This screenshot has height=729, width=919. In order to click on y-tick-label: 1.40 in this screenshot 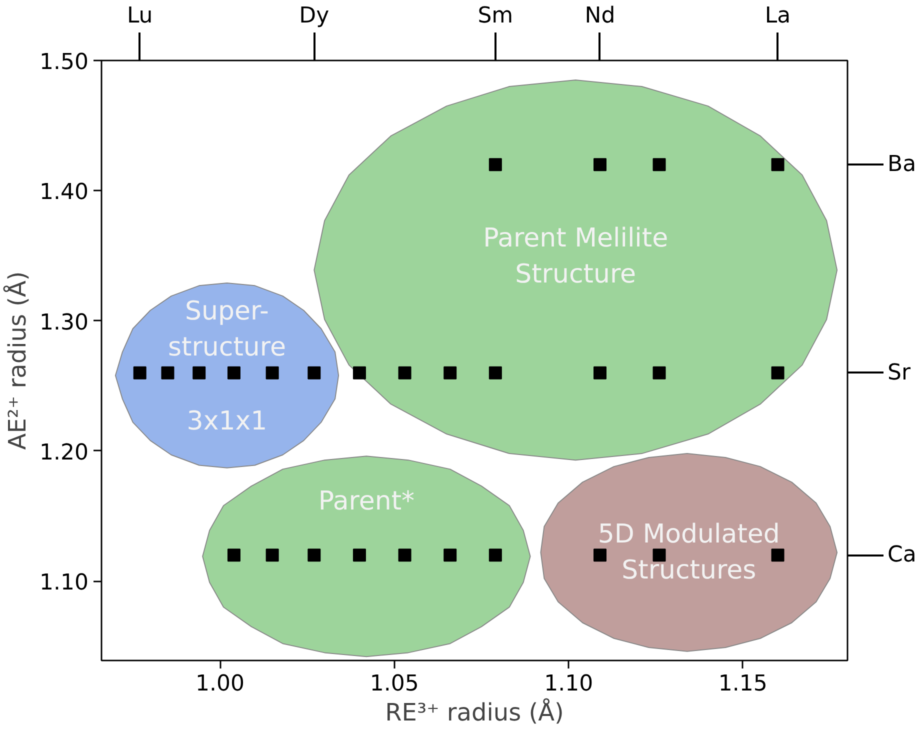, I will do `click(64, 193)`.